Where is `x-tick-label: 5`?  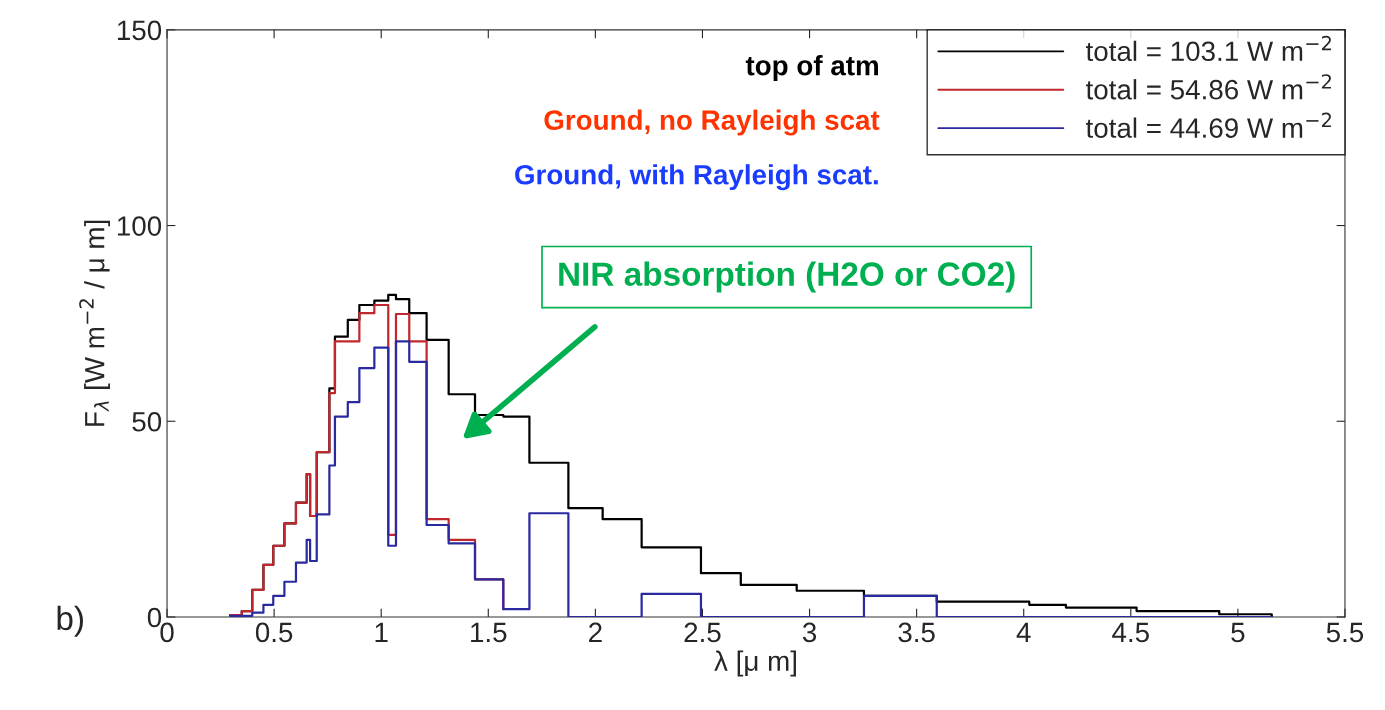
x-tick-label: 5 is located at coordinates (1238, 632).